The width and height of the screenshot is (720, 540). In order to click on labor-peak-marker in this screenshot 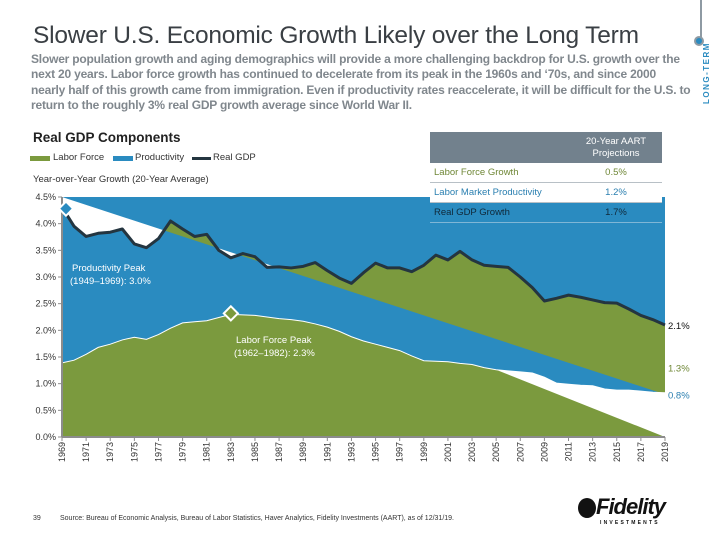, I will do `click(231, 313)`.